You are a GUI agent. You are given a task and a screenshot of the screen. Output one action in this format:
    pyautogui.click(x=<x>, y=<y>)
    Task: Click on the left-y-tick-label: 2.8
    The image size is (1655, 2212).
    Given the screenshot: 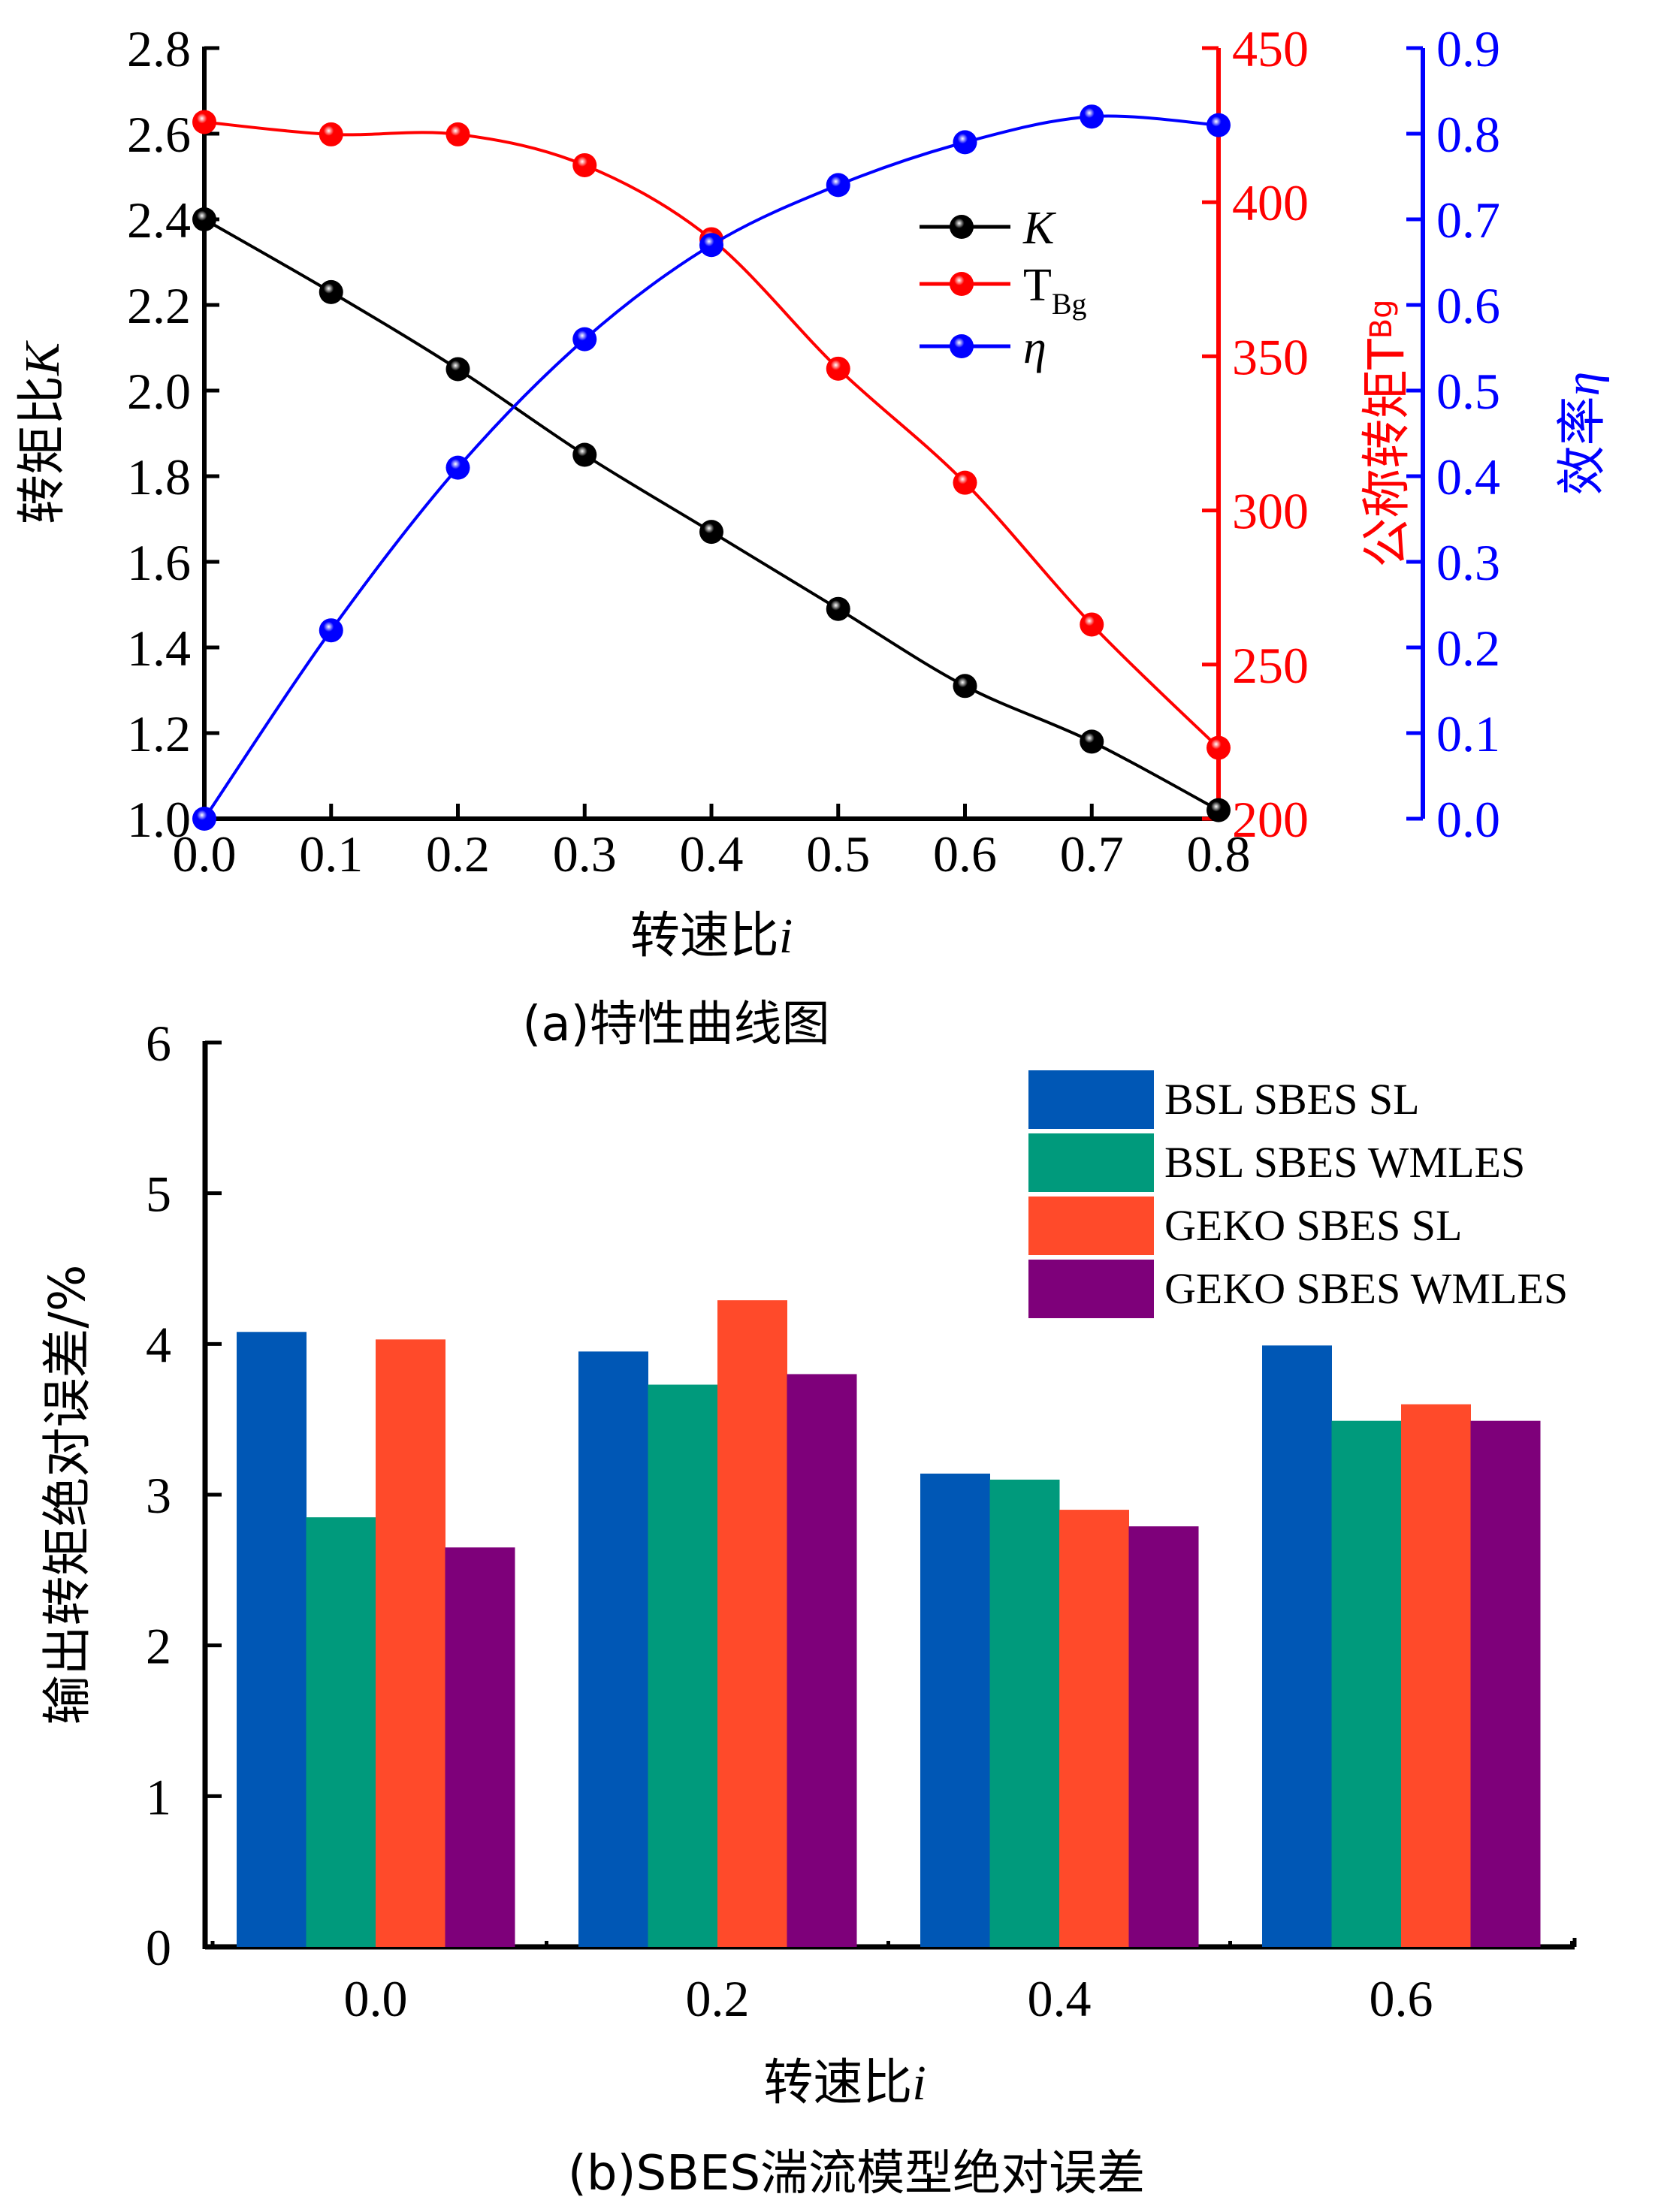 What is the action you would take?
    pyautogui.click(x=159, y=48)
    